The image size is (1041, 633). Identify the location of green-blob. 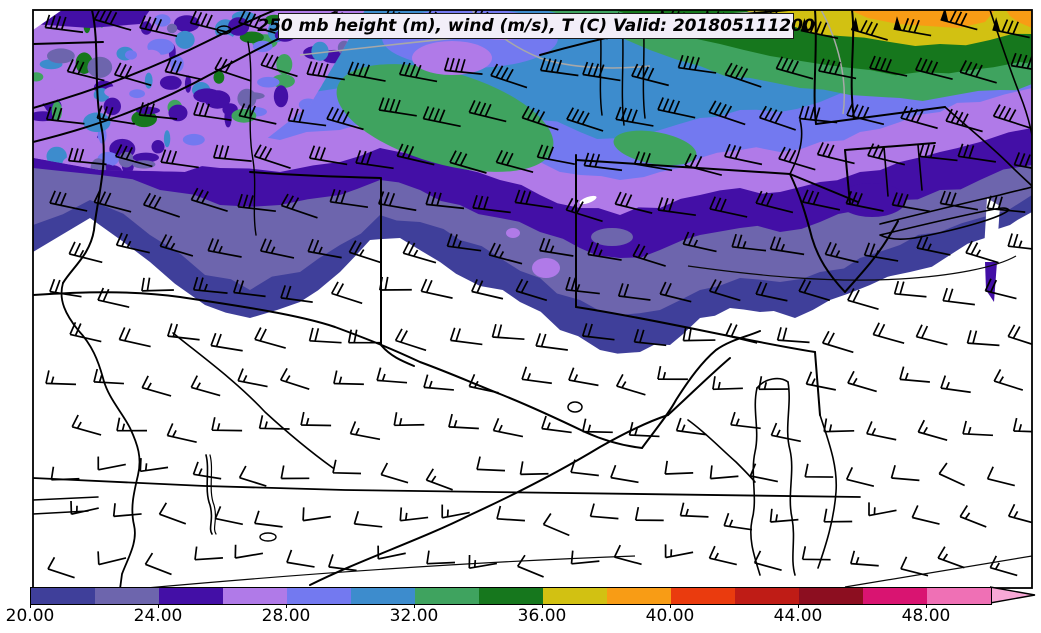
(445, 118).